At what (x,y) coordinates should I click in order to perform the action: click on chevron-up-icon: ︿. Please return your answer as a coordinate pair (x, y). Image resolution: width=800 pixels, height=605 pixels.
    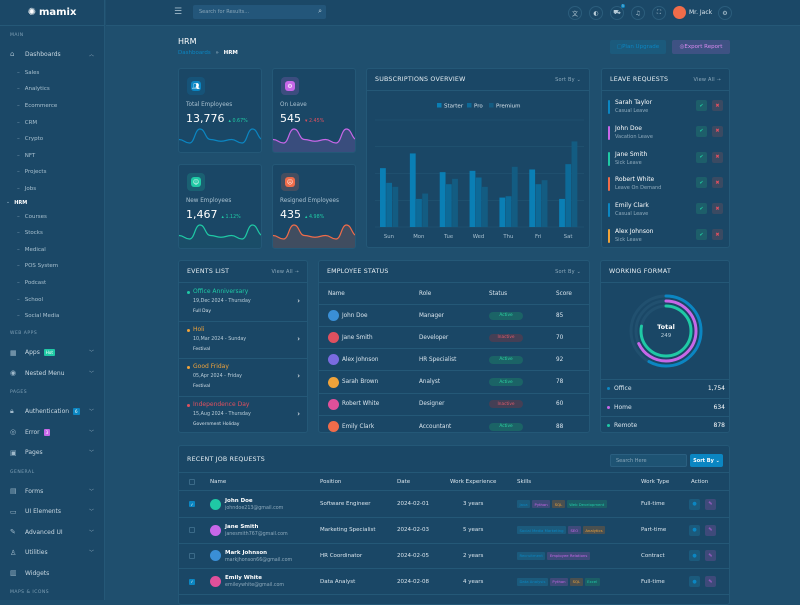
    Looking at the image, I should click on (91, 54).